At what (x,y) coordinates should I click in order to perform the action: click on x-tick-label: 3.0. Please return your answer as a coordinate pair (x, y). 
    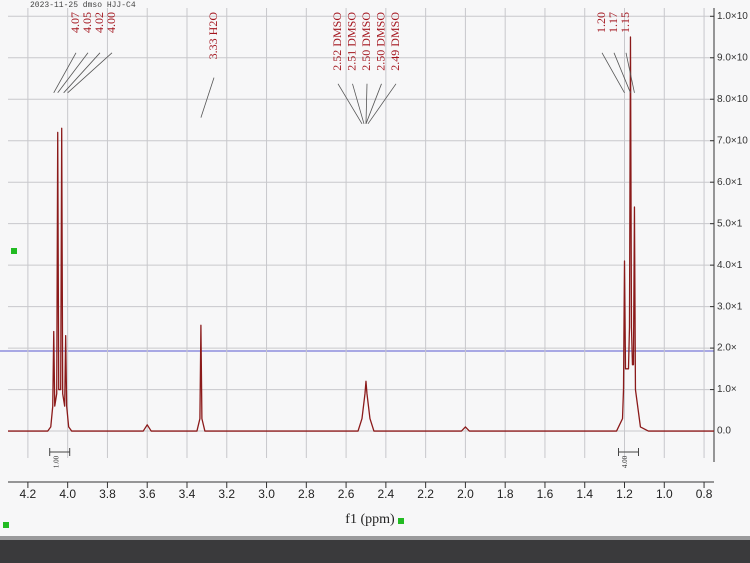
    Looking at the image, I should click on (266, 494).